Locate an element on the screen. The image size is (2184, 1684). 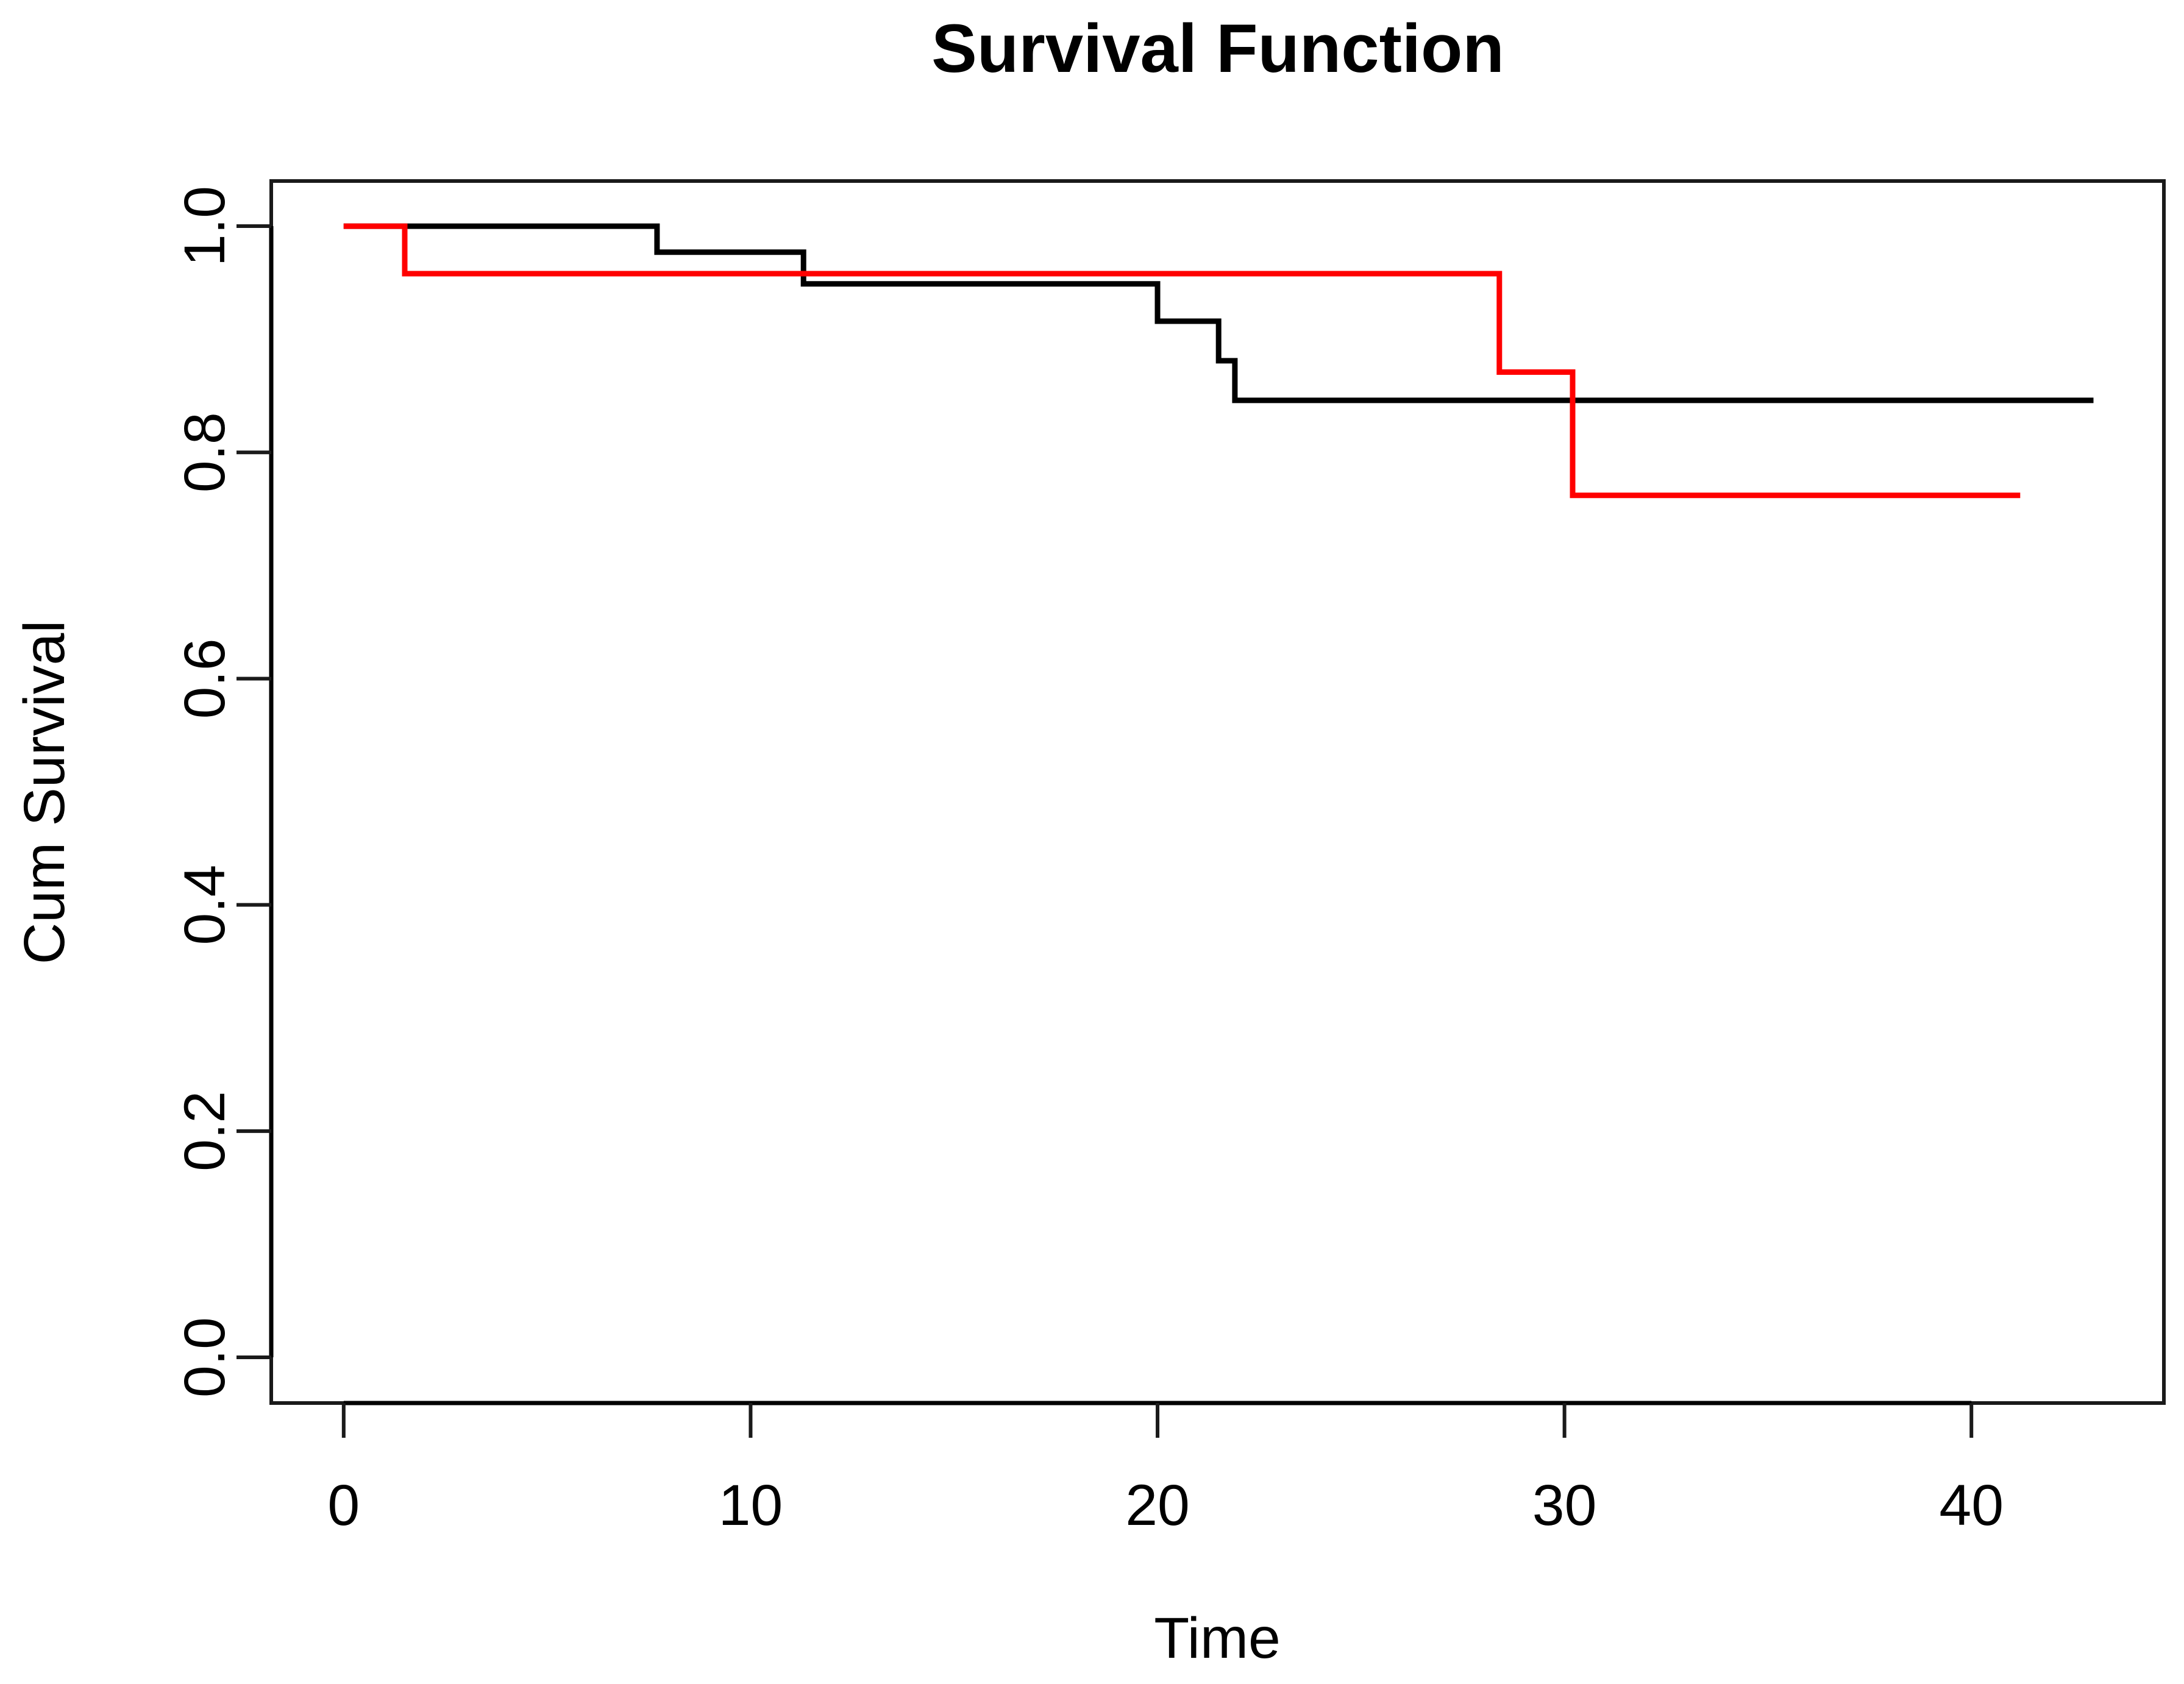
x-tick-label: 0 is located at coordinates (343, 1506).